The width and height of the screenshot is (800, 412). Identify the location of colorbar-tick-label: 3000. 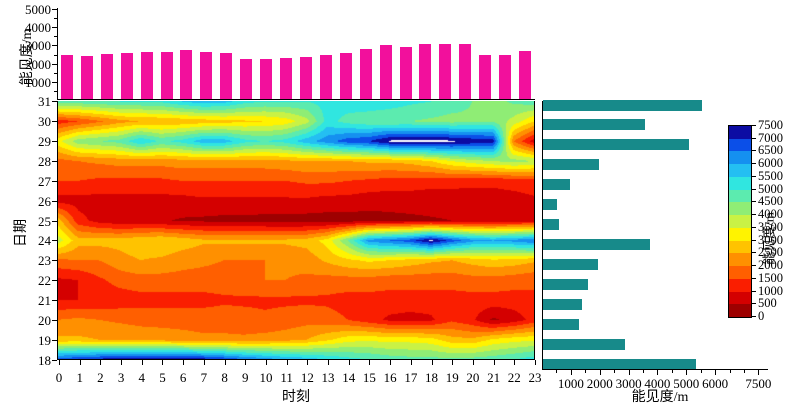
(770, 239).